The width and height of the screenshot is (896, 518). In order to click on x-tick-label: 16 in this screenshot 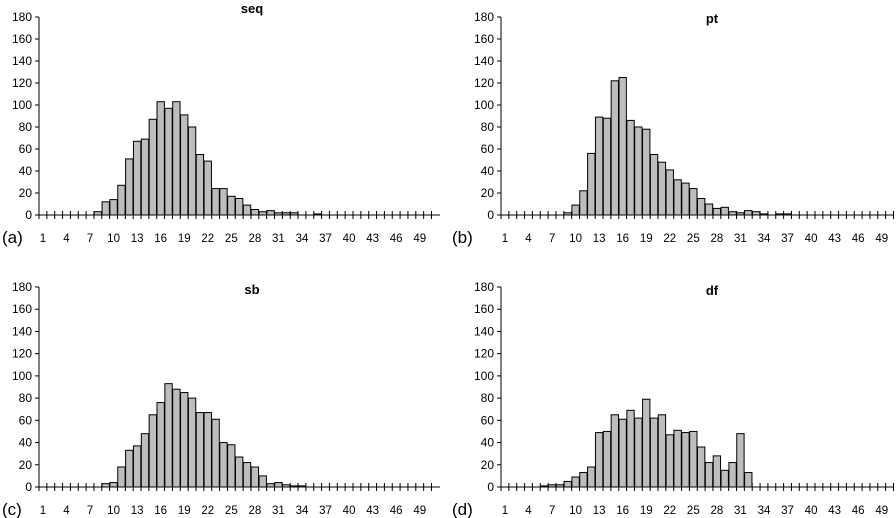, I will do `click(622, 511)`.